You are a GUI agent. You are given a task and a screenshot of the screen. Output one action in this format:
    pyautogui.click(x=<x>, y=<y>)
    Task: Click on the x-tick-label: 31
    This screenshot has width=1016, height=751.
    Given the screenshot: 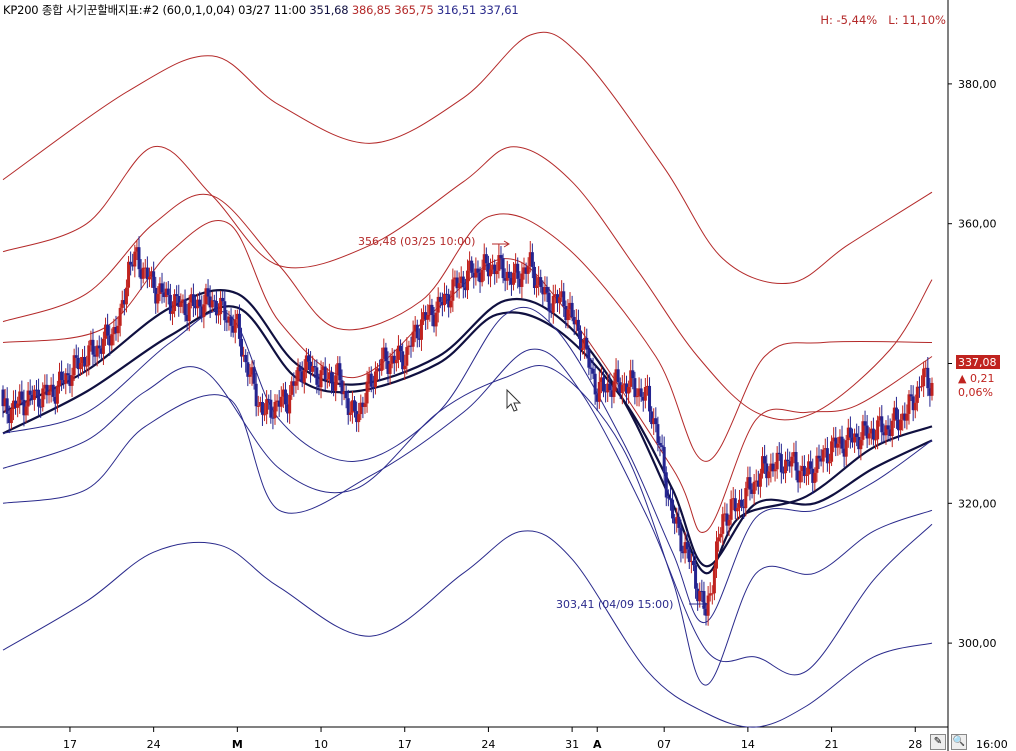 What is the action you would take?
    pyautogui.click(x=572, y=744)
    